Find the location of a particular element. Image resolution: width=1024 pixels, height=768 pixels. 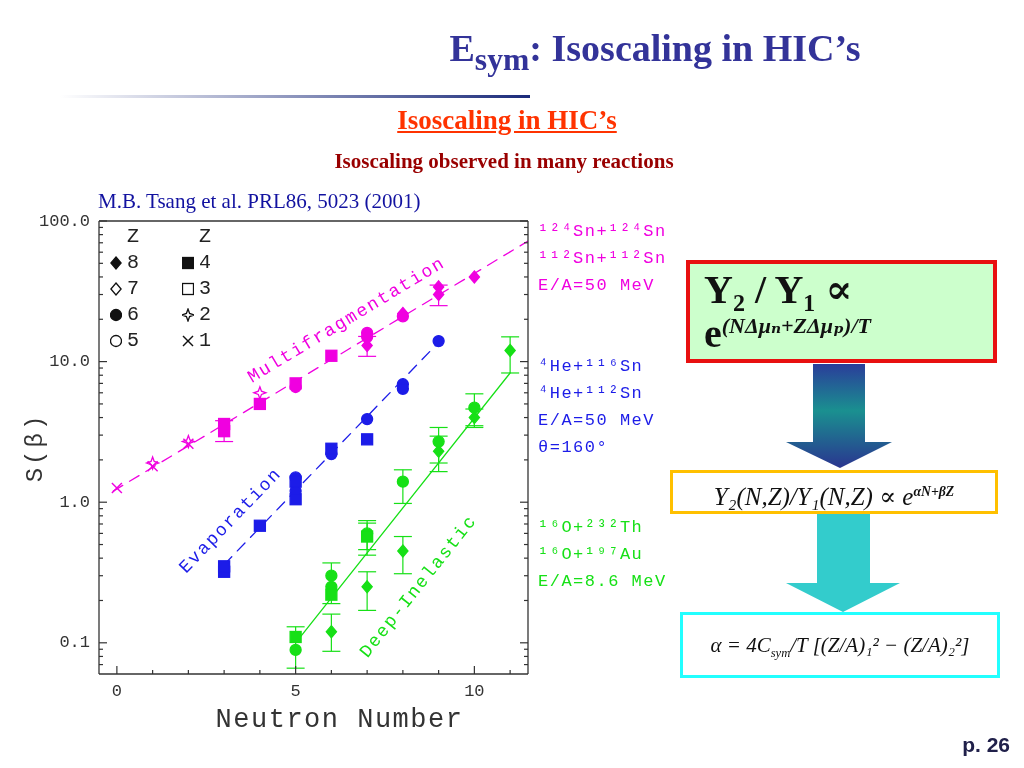

annotation: 6 is located at coordinates (133, 315).